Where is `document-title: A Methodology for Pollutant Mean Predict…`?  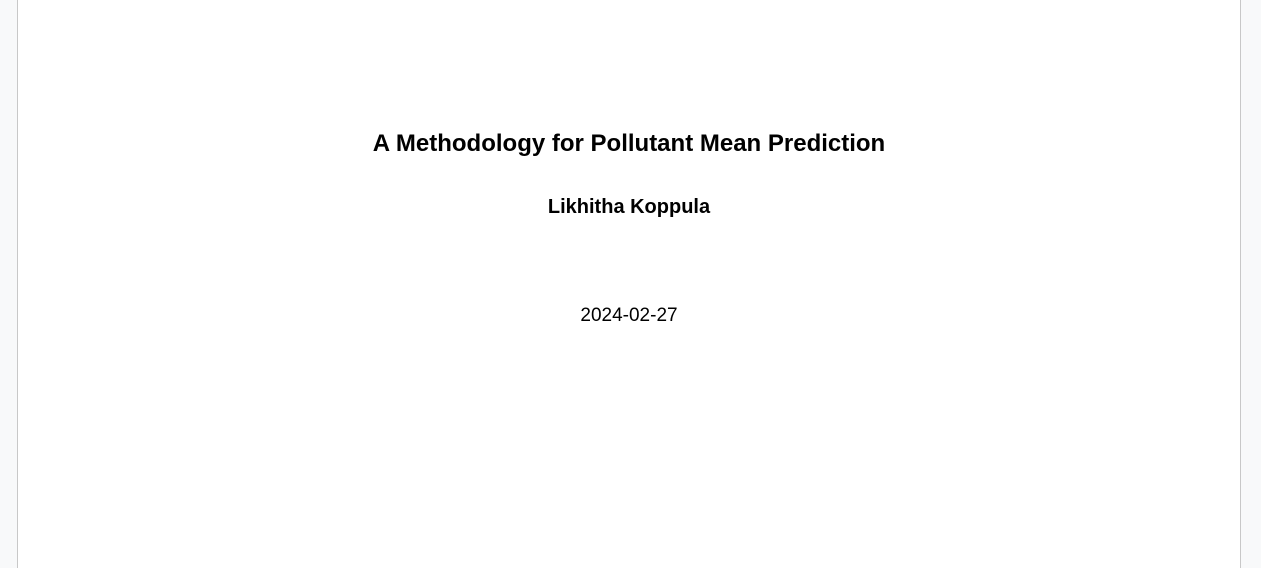
document-title: A Methodology for Pollutant Mean Predict… is located at coordinates (629, 143).